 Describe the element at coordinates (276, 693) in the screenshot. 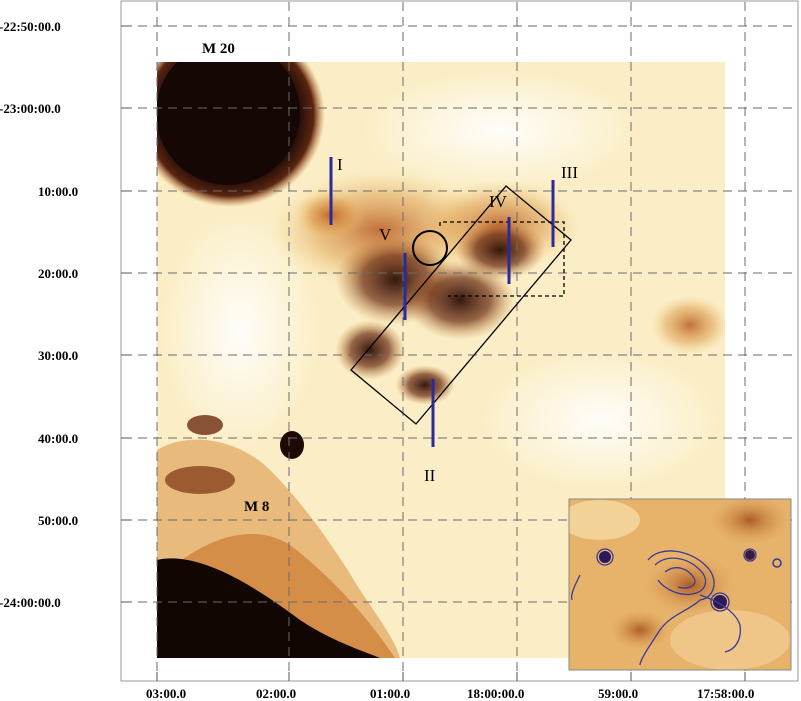

I see `ra-label-2: 02:00.0` at that location.